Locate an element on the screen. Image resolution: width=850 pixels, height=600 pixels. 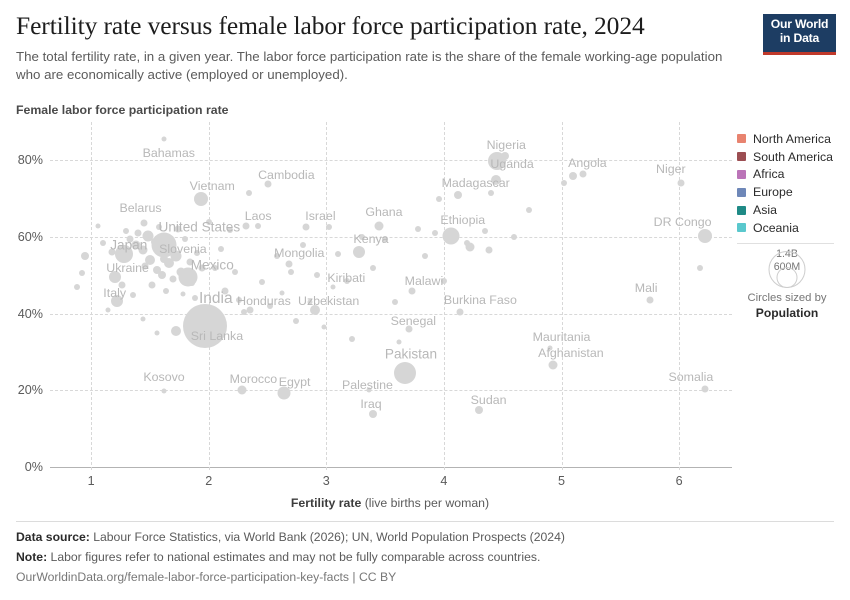
scatter-point-sri-lanka is located at coordinates (205, 340).